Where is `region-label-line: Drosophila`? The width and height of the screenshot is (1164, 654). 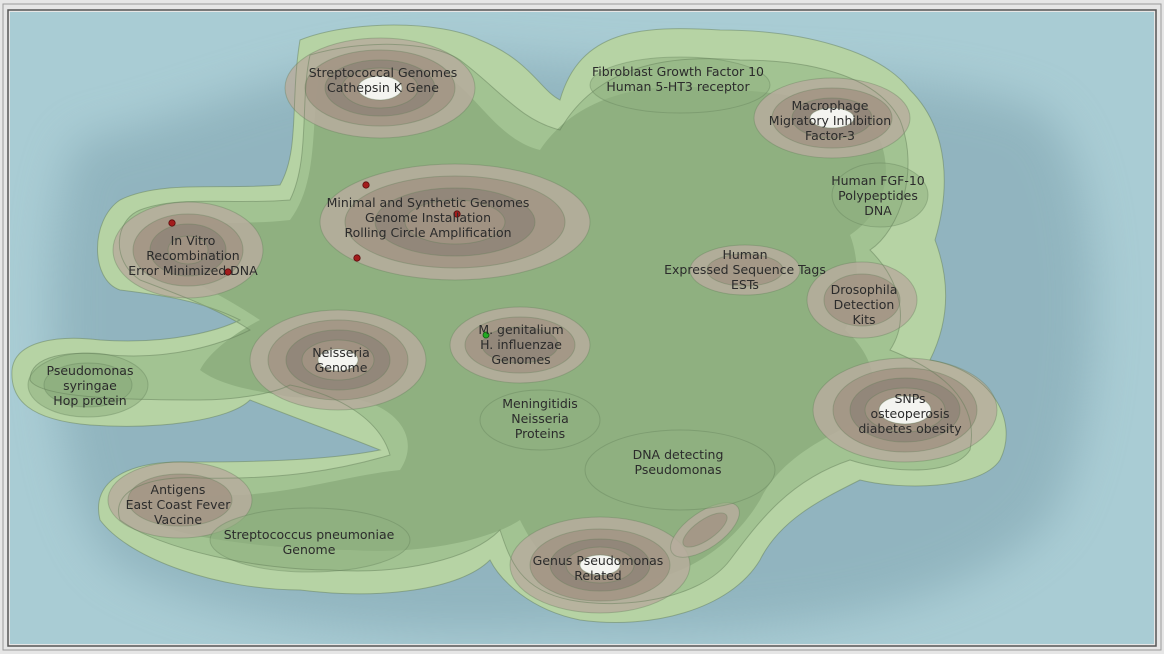
region-label-line: Drosophila is located at coordinates (864, 289).